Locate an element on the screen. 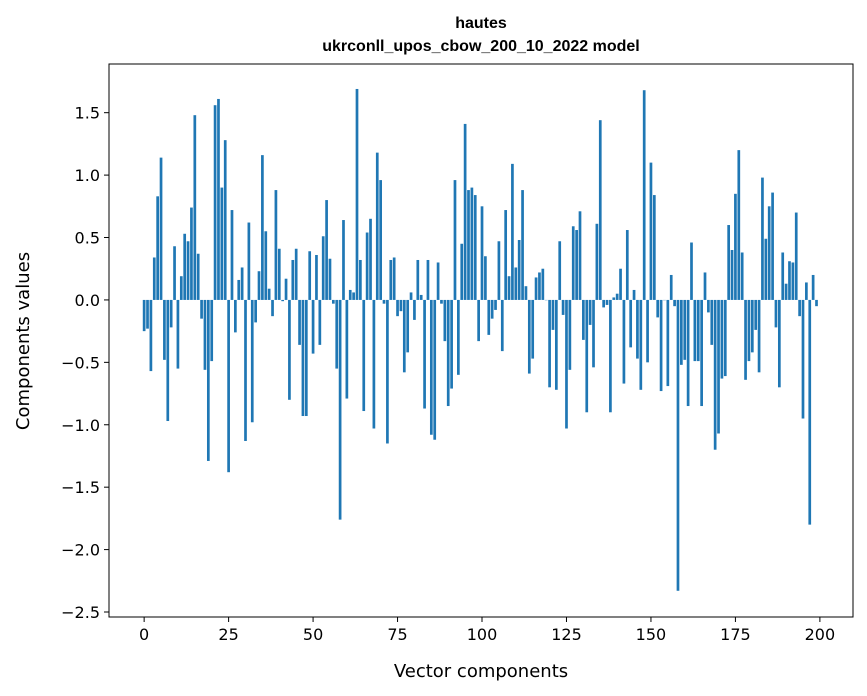 The width and height of the screenshot is (867, 696). y-axis-label: Components values is located at coordinates (23, 341).